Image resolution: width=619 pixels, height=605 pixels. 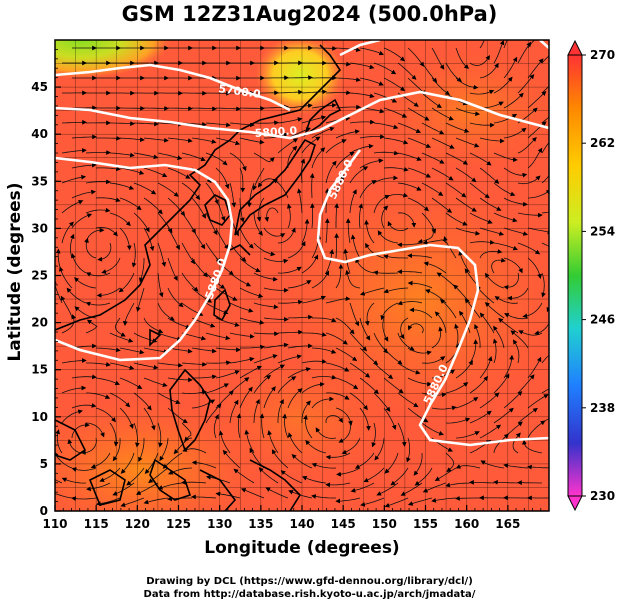 What do you see at coordinates (39, 276) in the screenshot?
I see `y-tick-label: 25` at bounding box center [39, 276].